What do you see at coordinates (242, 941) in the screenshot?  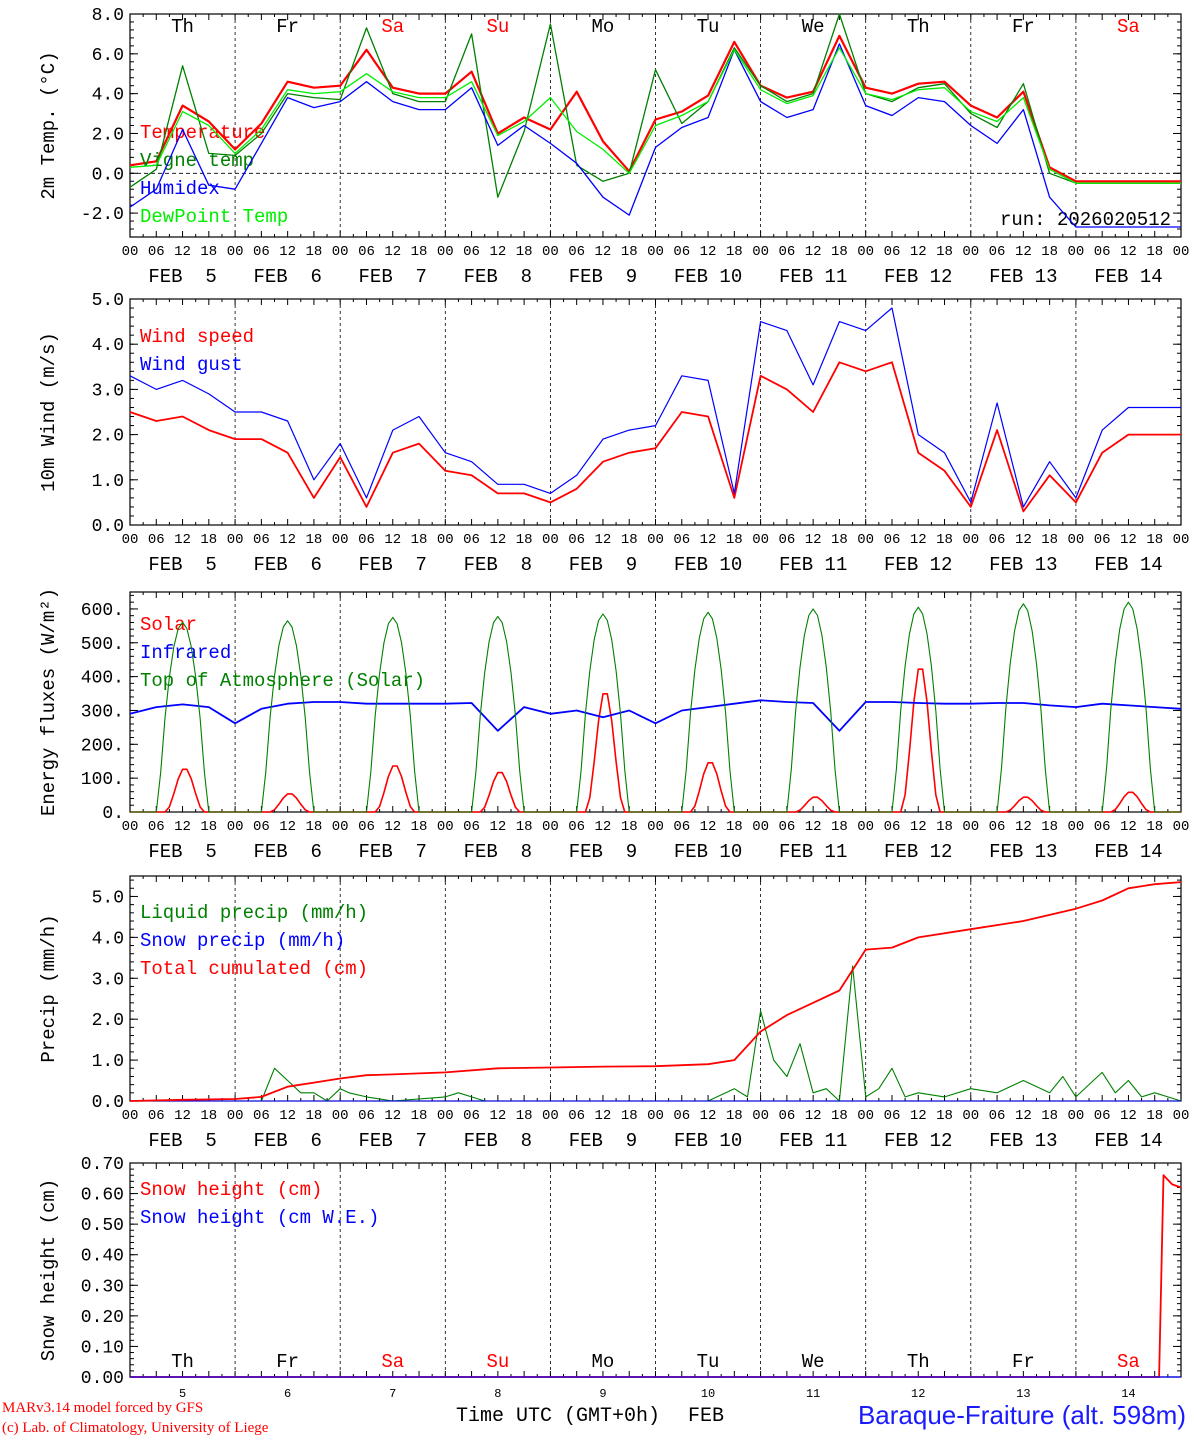 I see `legend-entry: Snow precip (mm/h)` at bounding box center [242, 941].